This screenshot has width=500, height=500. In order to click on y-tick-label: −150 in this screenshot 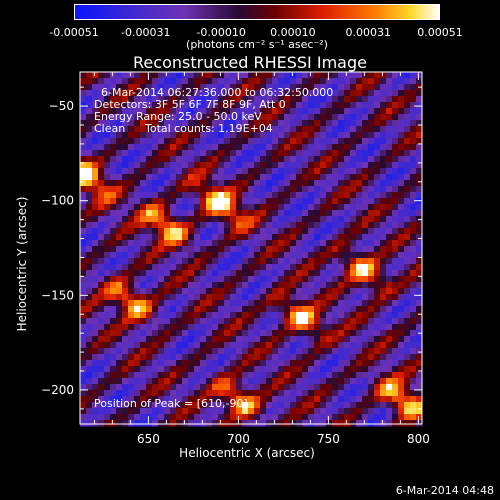, I will do `click(57, 295)`.